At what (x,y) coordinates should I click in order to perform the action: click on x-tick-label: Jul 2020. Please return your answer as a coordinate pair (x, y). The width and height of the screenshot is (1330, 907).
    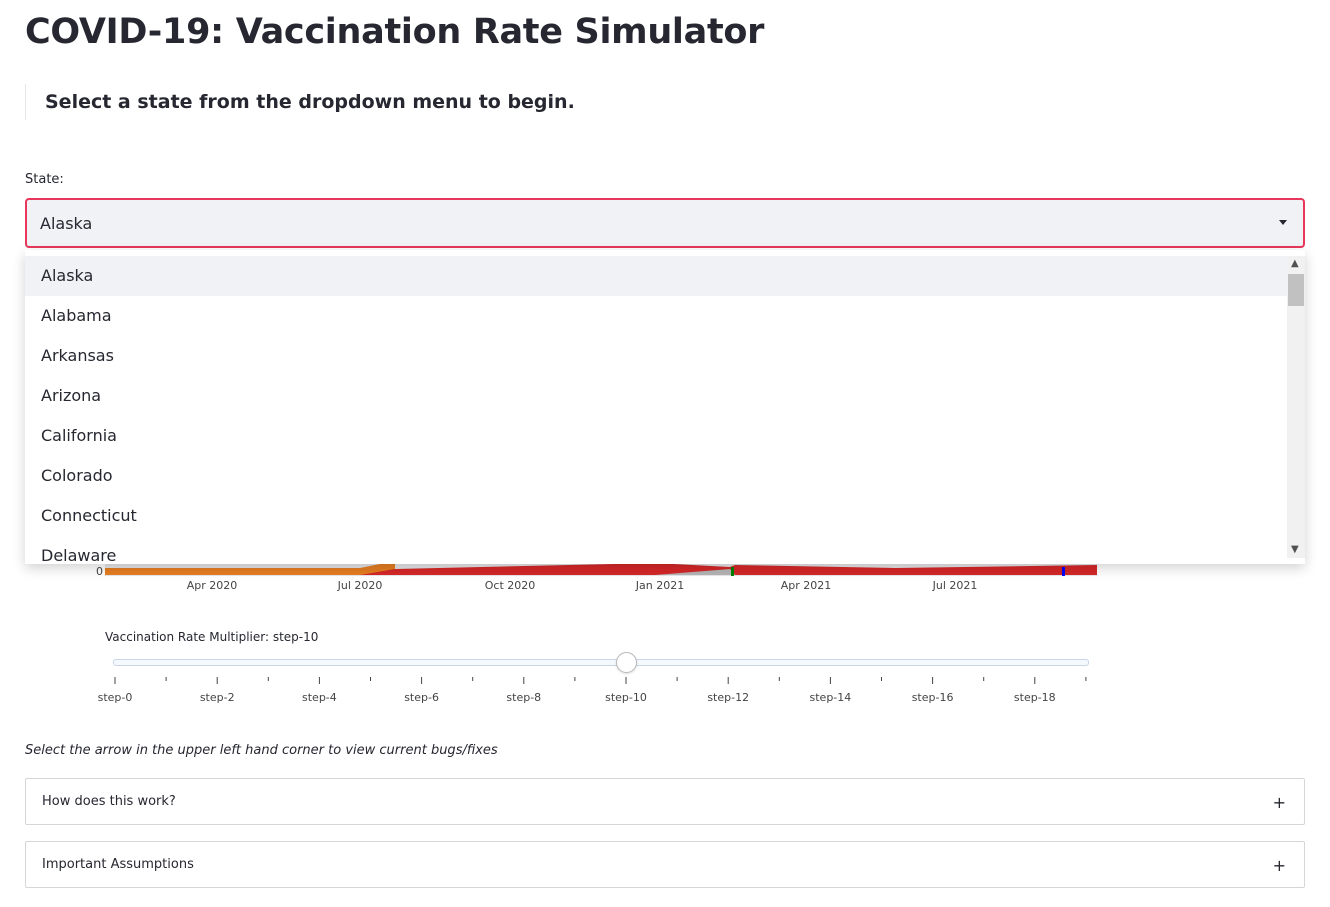
    Looking at the image, I should click on (360, 585).